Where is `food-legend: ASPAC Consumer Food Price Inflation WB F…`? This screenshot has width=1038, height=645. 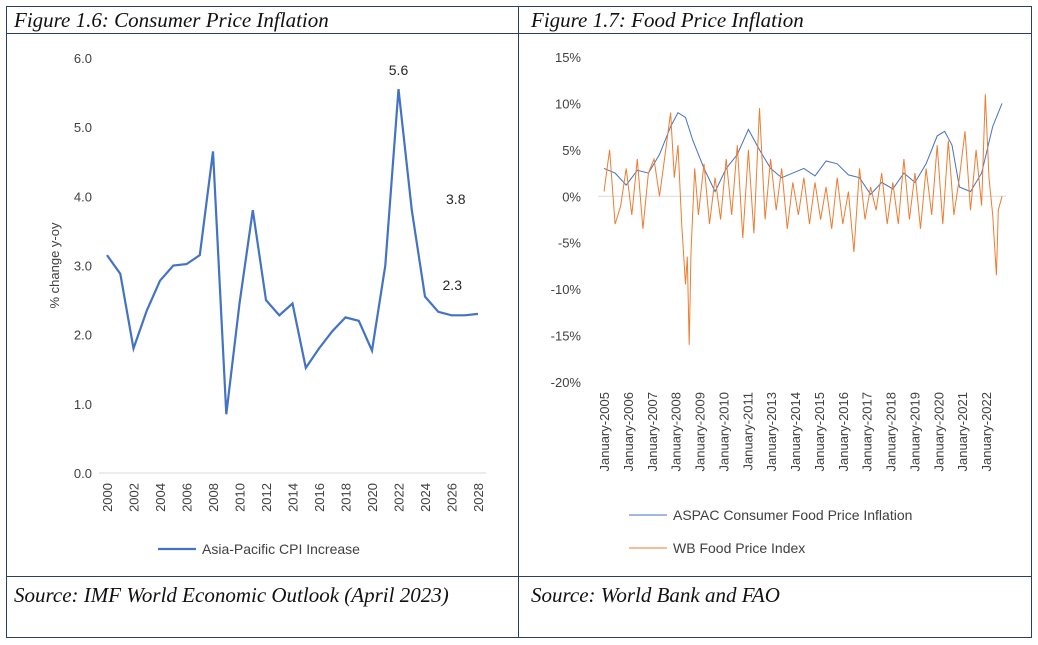
food-legend: ASPAC Consumer Food Price Inflation WB F… is located at coordinates (770, 531).